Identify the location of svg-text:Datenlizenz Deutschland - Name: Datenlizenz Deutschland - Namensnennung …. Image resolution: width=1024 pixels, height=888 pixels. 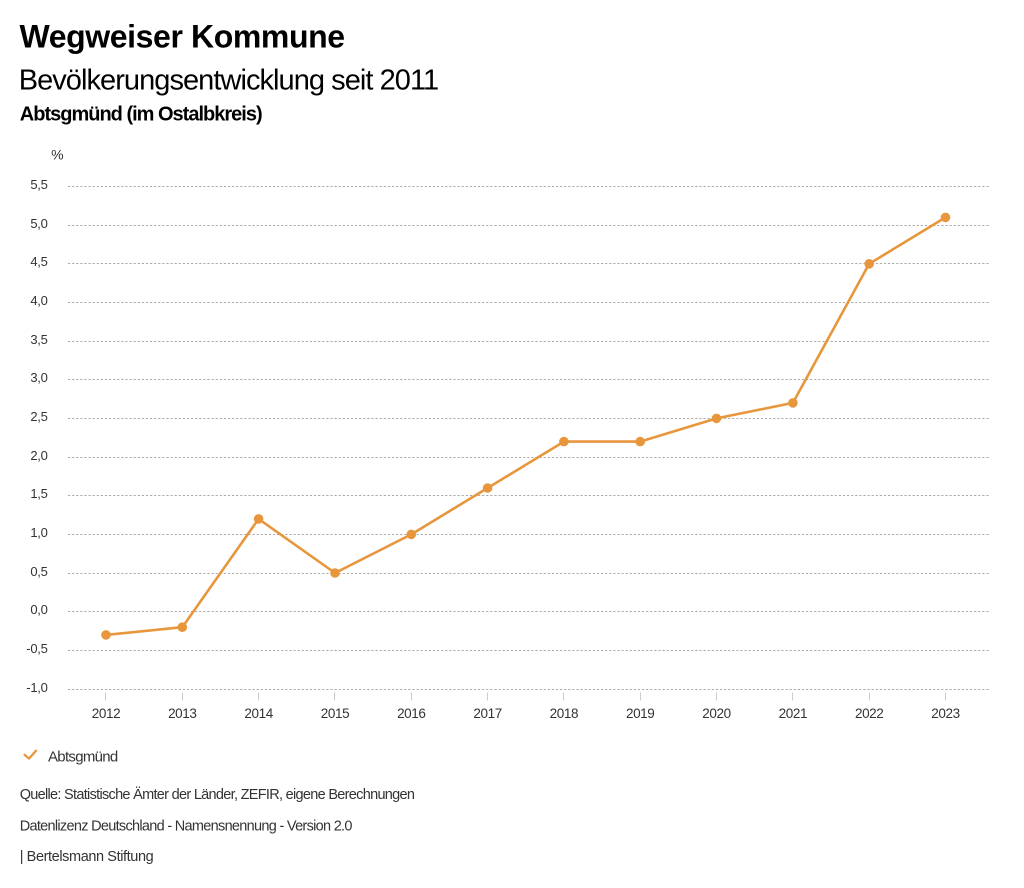
(186, 826).